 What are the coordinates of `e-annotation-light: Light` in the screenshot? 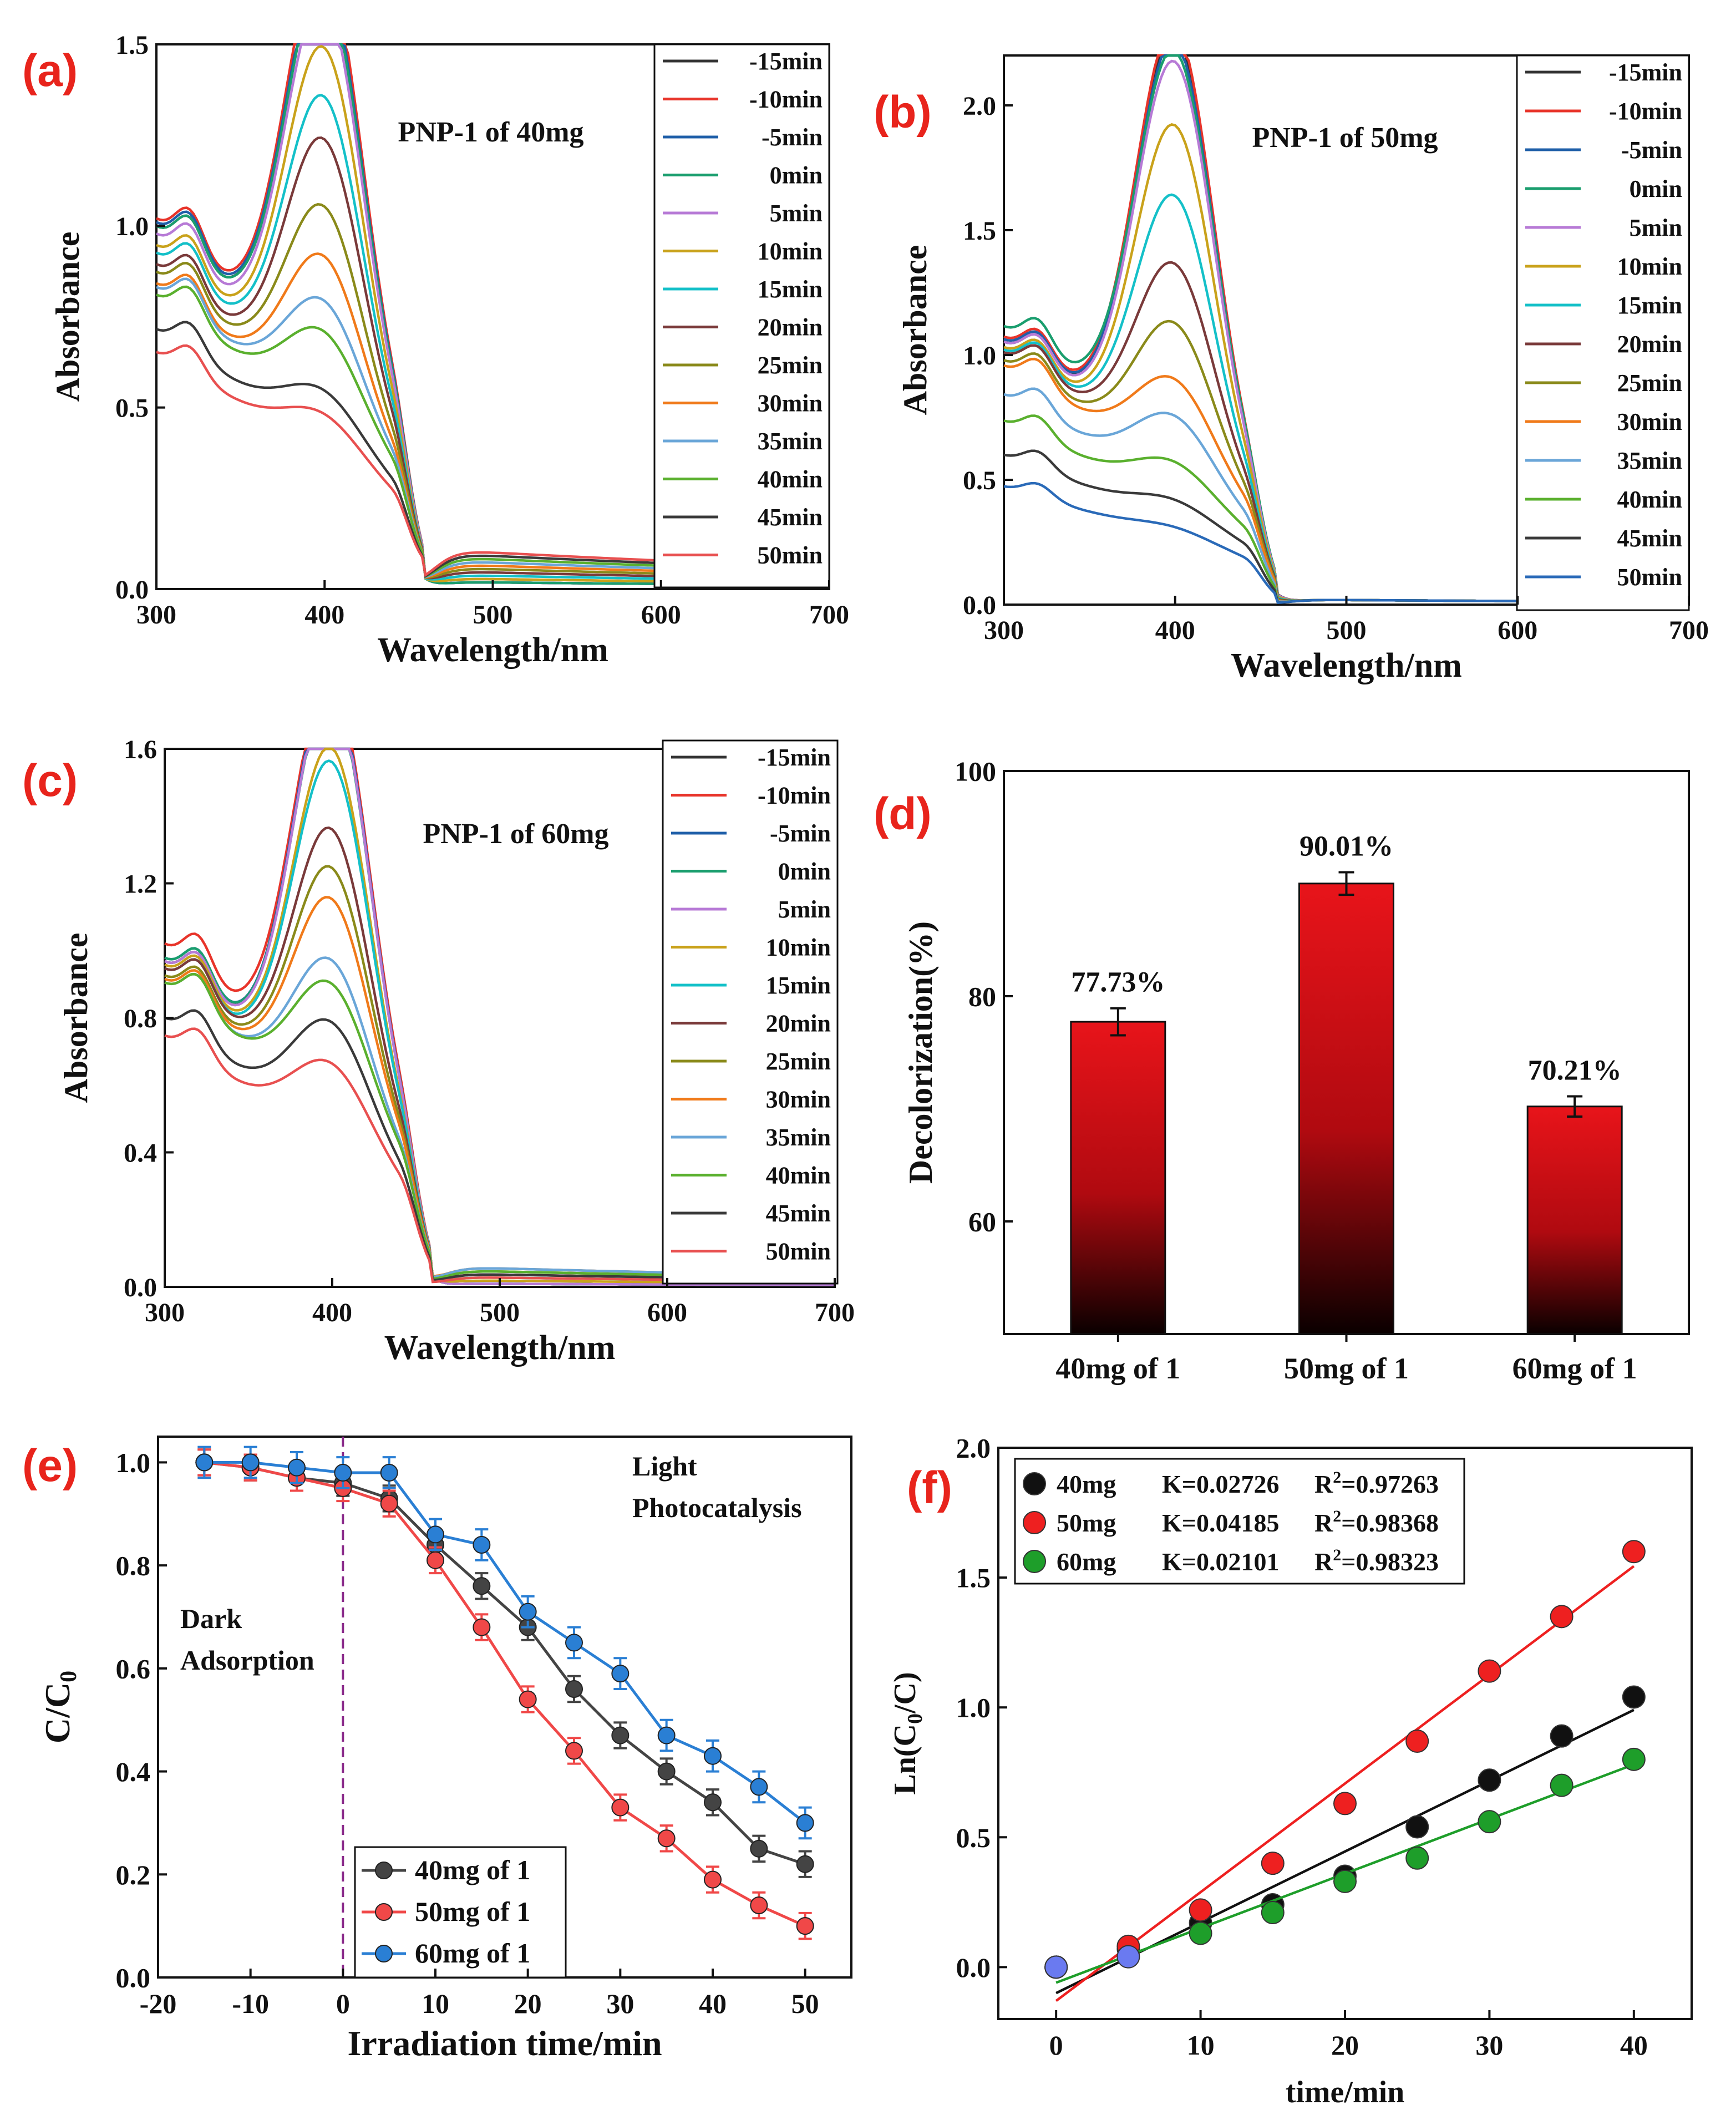 It's located at (665, 1467).